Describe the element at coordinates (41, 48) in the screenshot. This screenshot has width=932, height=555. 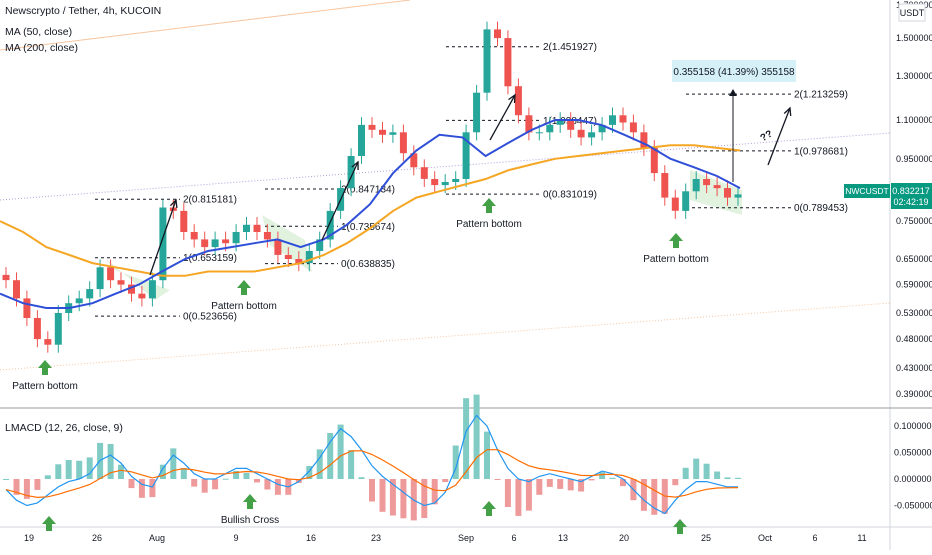
I see `ma200-legend: MA (200, close)` at that location.